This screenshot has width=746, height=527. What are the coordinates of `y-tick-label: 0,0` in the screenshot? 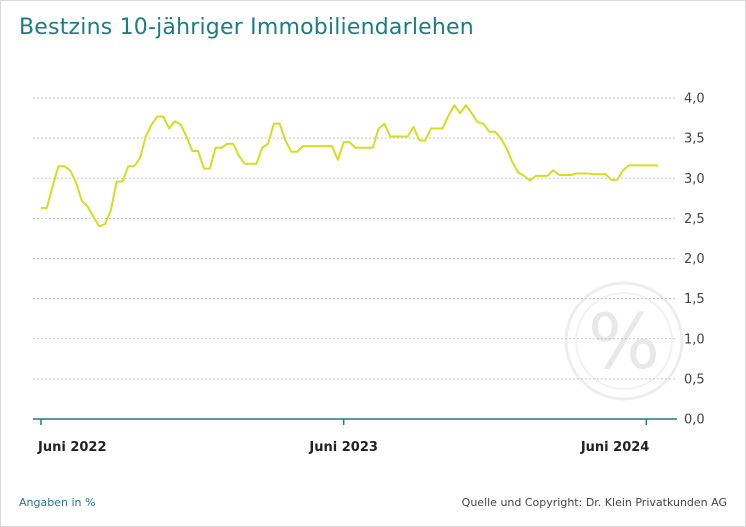 It's located at (694, 420).